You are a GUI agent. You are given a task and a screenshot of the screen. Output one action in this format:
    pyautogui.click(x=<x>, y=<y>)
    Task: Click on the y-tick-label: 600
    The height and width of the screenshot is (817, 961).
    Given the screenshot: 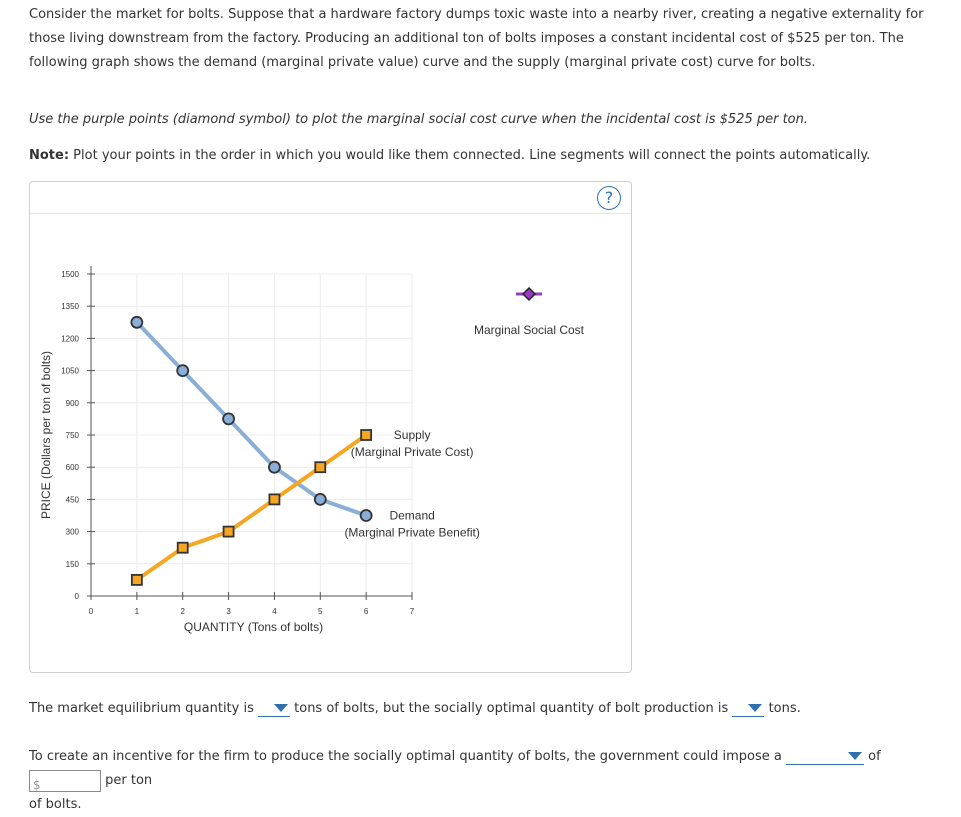 What is the action you would take?
    pyautogui.click(x=73, y=467)
    